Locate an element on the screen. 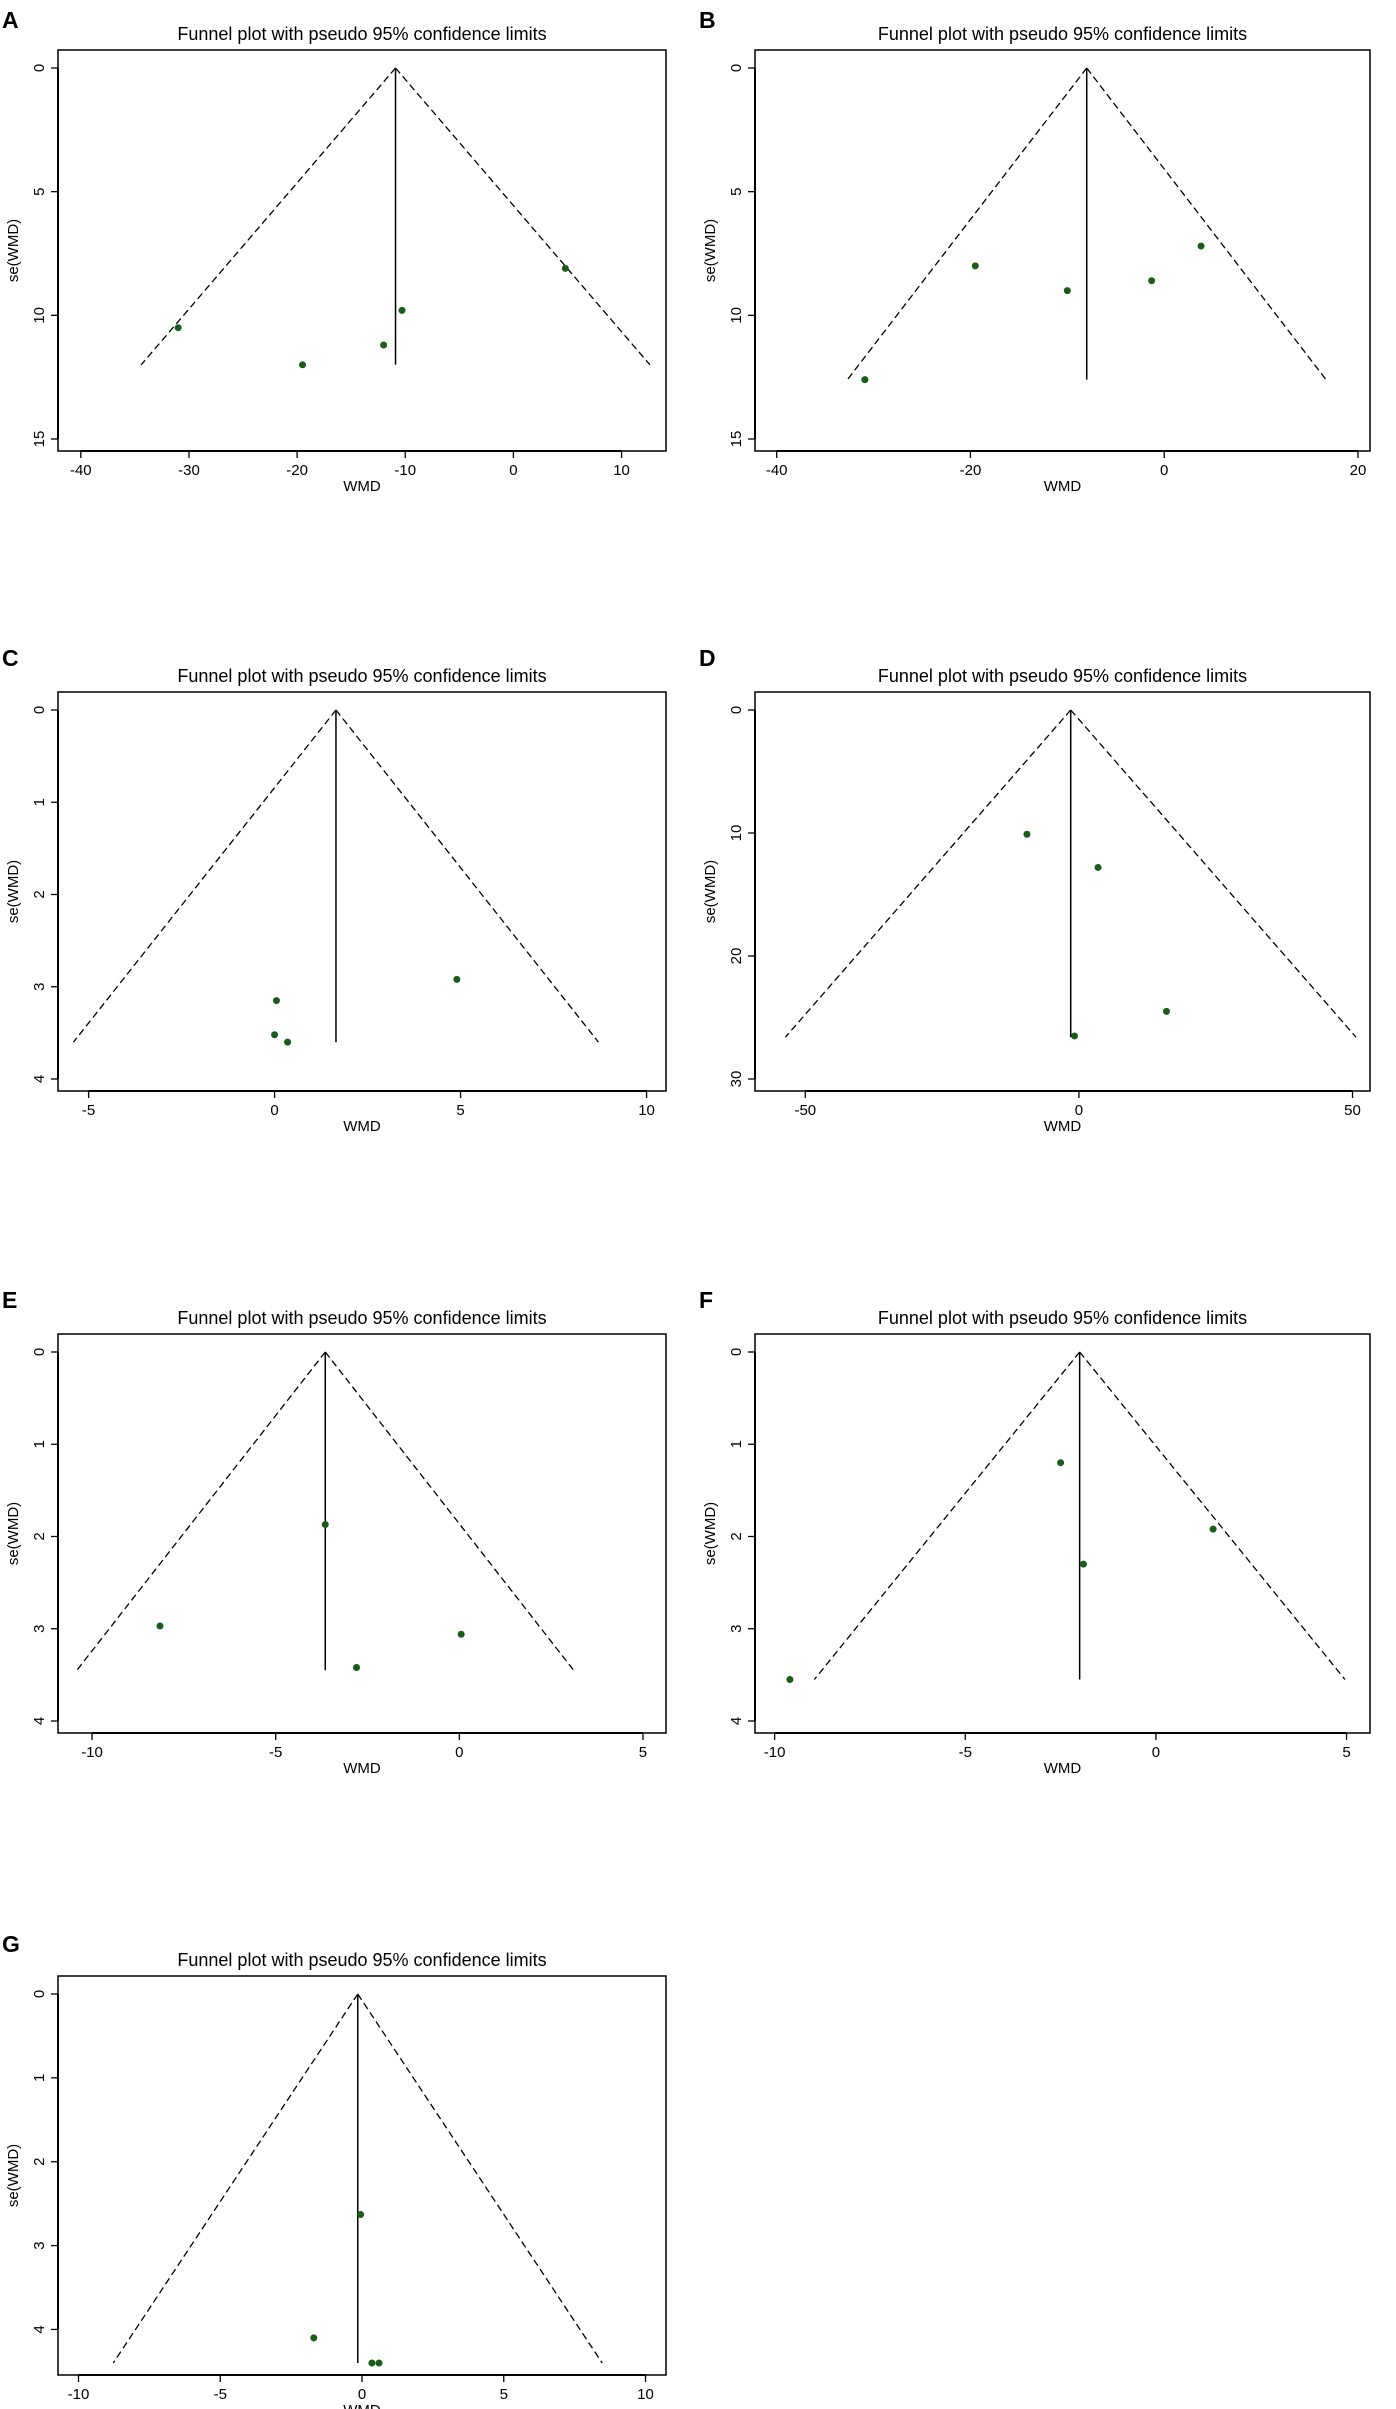  panel-e-y-tick-label: 2 is located at coordinates (39, 1536).